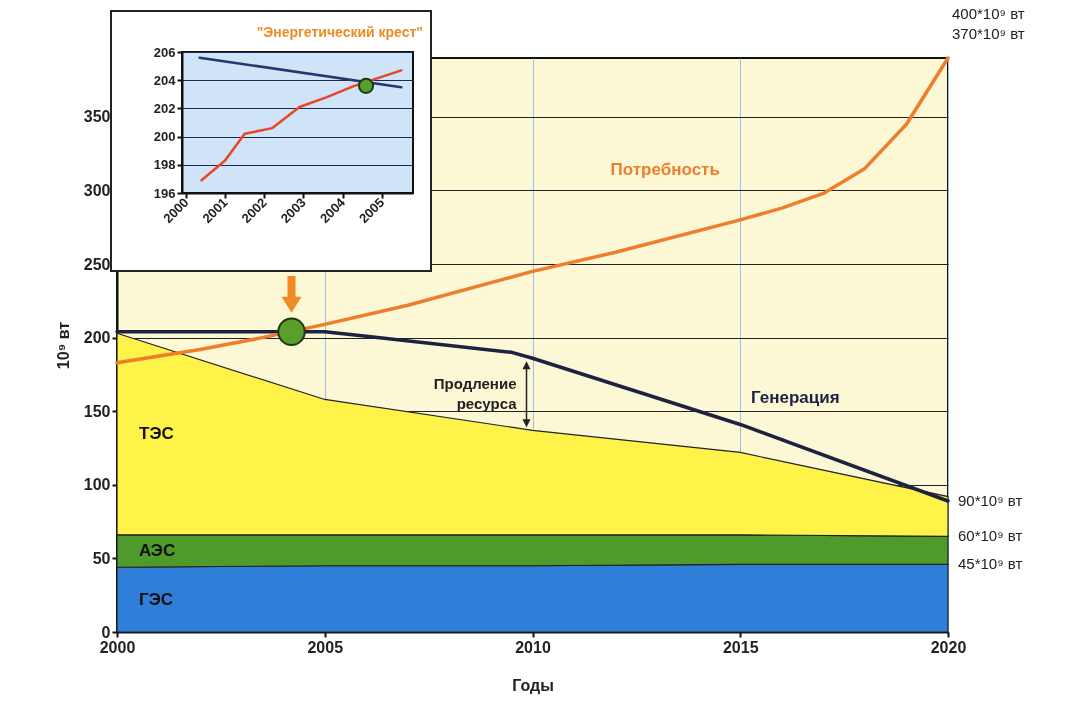 This screenshot has width=1066, height=710. Describe the element at coordinates (301, 125) in the screenshot. I see `line-series` at that location.